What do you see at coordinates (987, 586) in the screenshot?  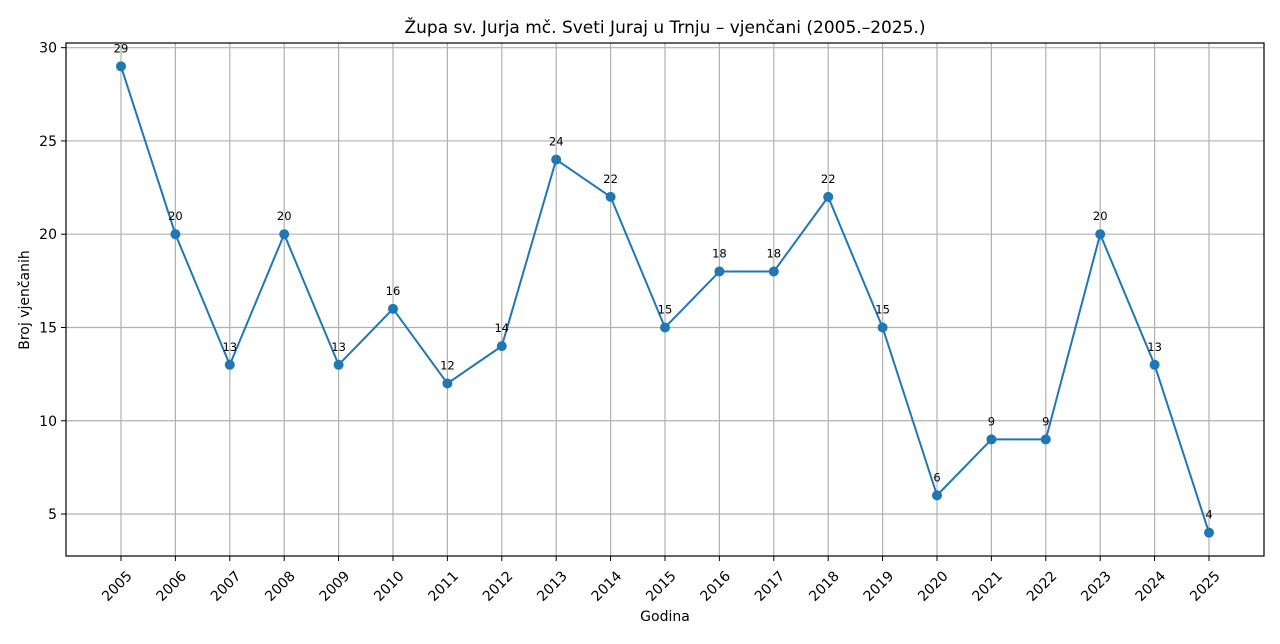 I see `x-tick-label: 2021` at bounding box center [987, 586].